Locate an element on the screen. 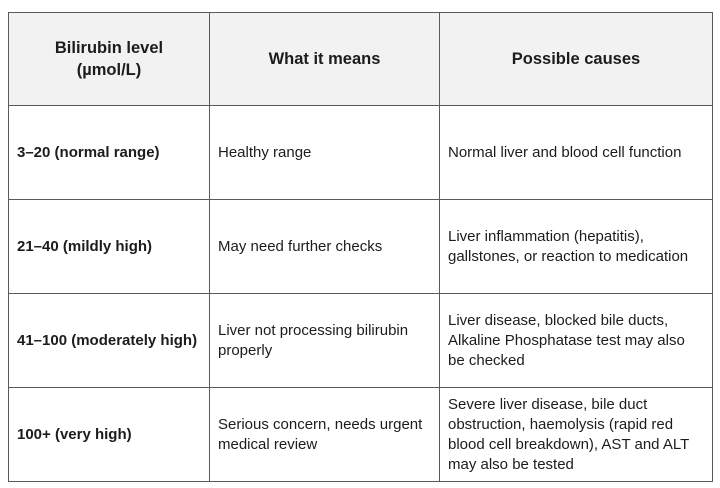 This screenshot has width=720, height=488. meaning-cell: Liver not processing bilirubin properly is located at coordinates (324, 340).